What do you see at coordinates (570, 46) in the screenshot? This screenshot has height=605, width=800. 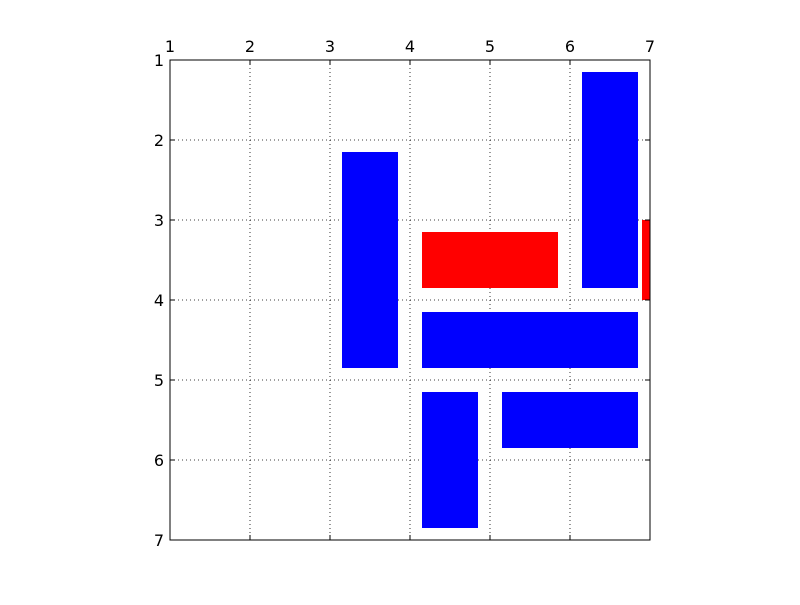 I see `x-tick-label: 6` at bounding box center [570, 46].